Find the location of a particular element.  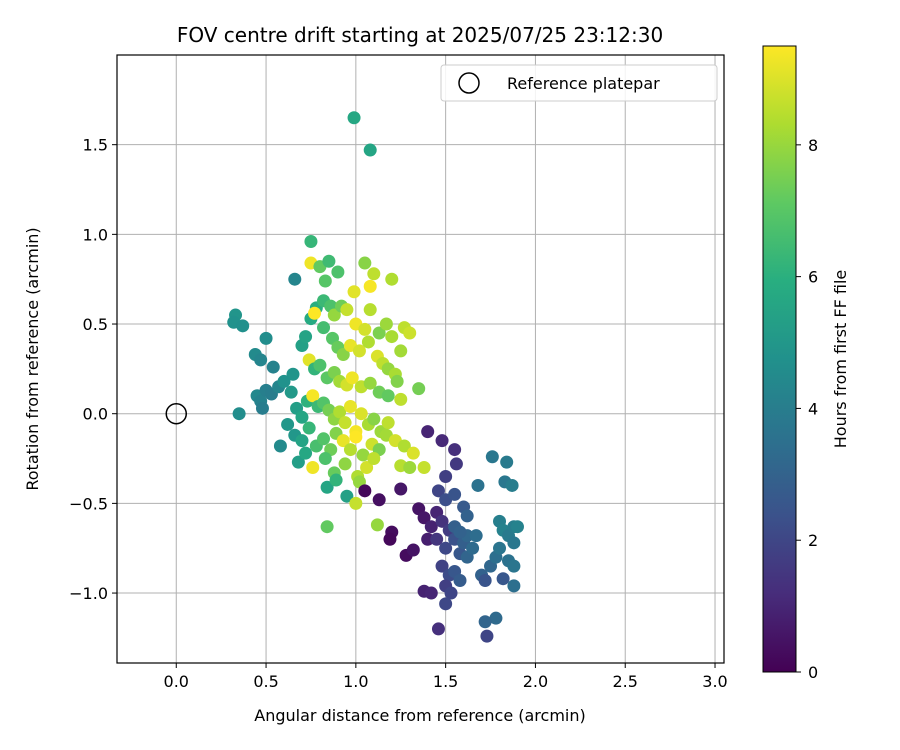

colorbar-ticks: 0 2 4 6 8 is located at coordinates (807, 409).